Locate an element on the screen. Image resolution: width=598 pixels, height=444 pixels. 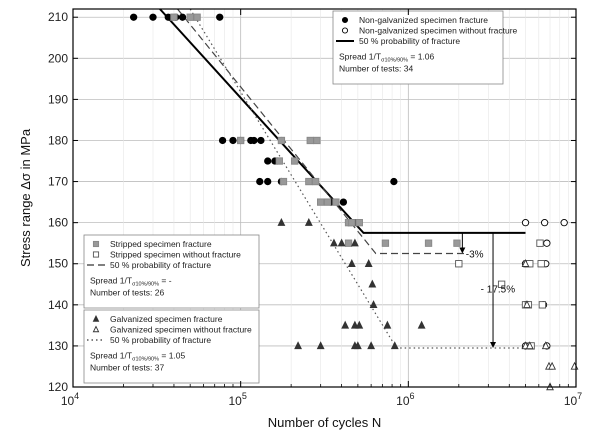
legend-spread: Spread 1/Tσ10%/90% = 1.06 is located at coordinates (387, 58).